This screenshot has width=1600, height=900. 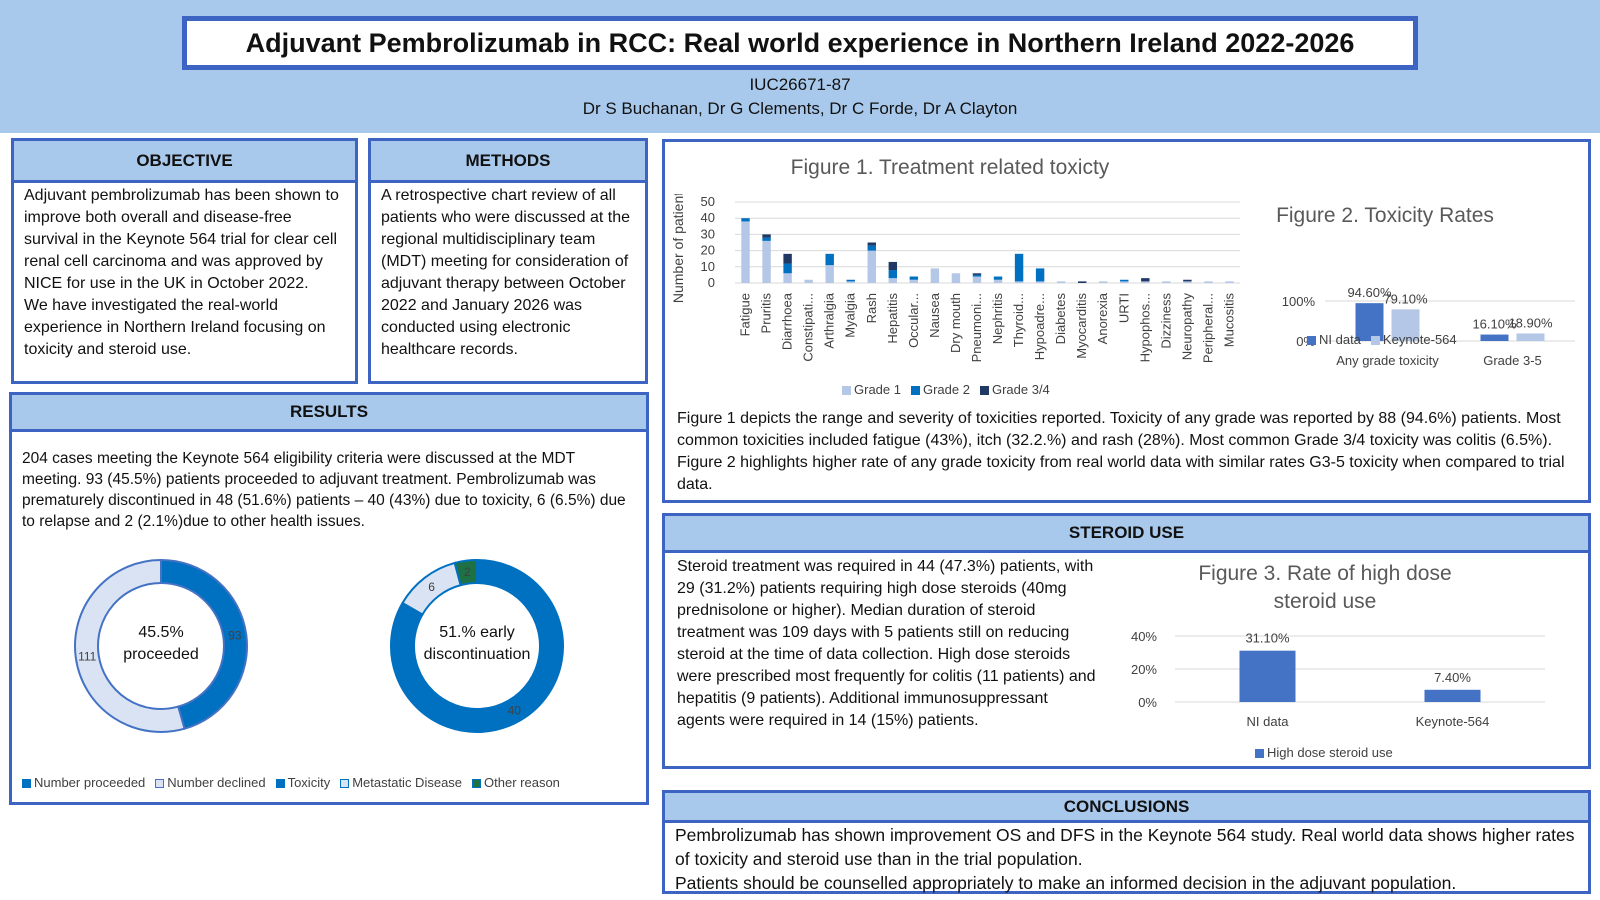 What do you see at coordinates (787, 321) in the screenshot?
I see `figure1-category-label: Diarrhoea` at bounding box center [787, 321].